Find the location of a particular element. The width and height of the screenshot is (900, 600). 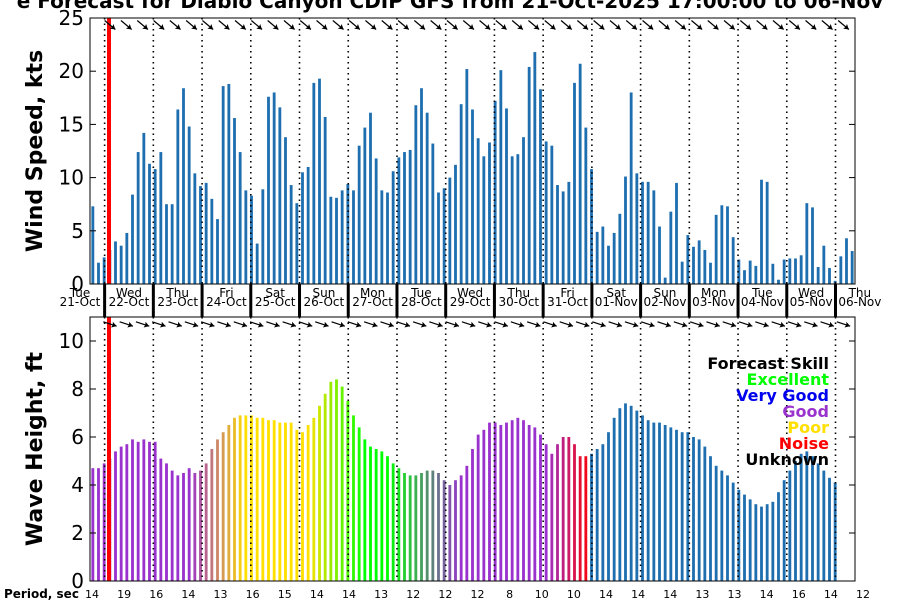

period-value: 12 is located at coordinates (445, 594).